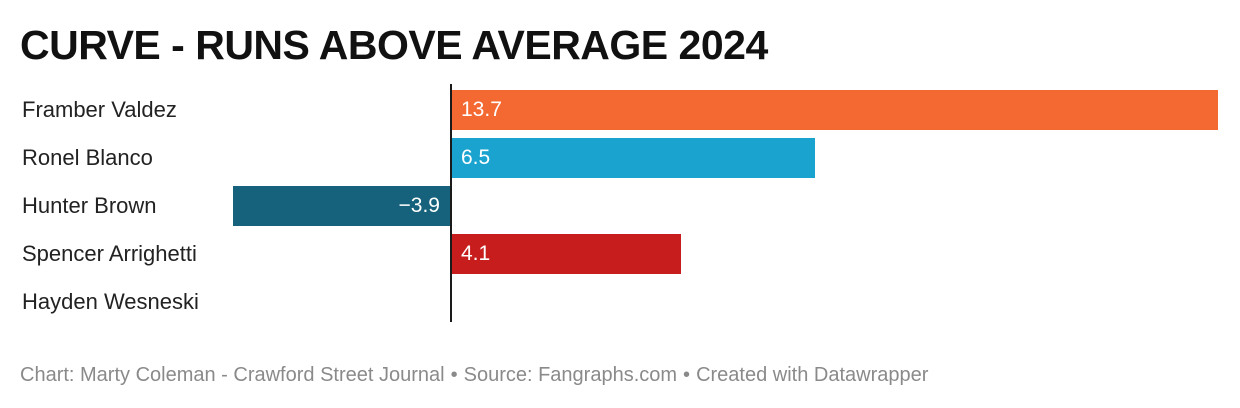  Describe the element at coordinates (110, 301) in the screenshot. I see `category-label: Hayden Wesneski` at that location.